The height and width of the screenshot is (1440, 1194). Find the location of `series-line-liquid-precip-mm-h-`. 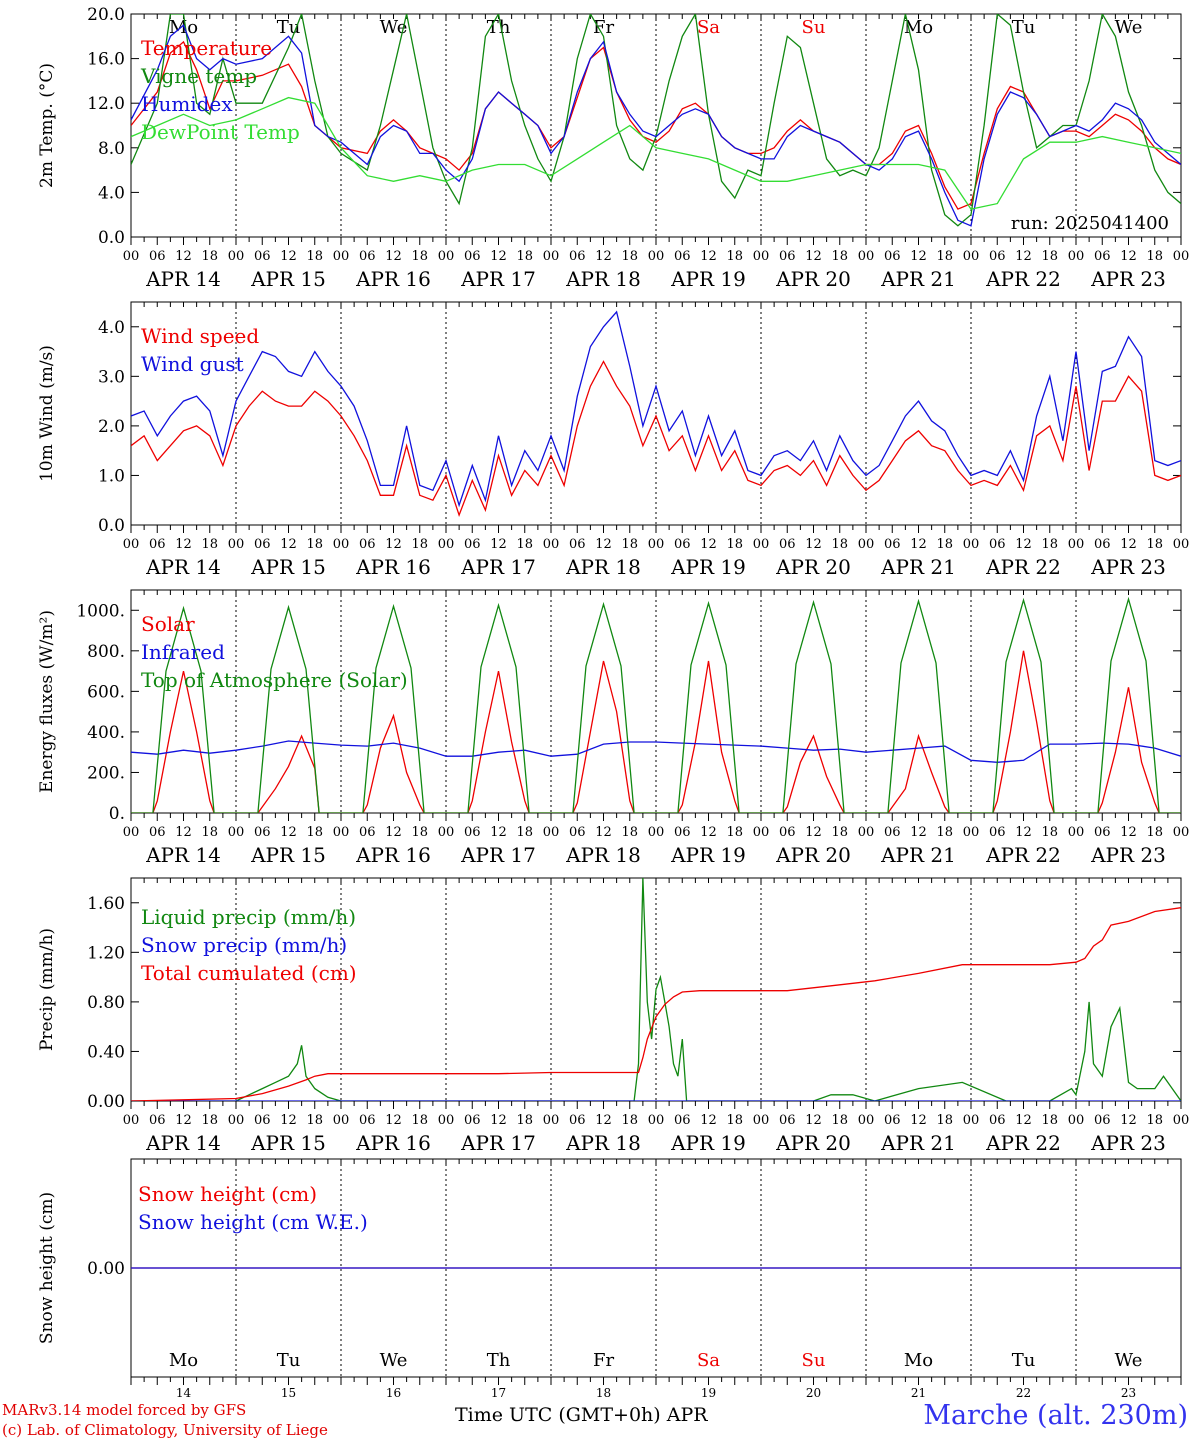

series-line-liquid-precip-mm-h- is located at coordinates (656, 989).